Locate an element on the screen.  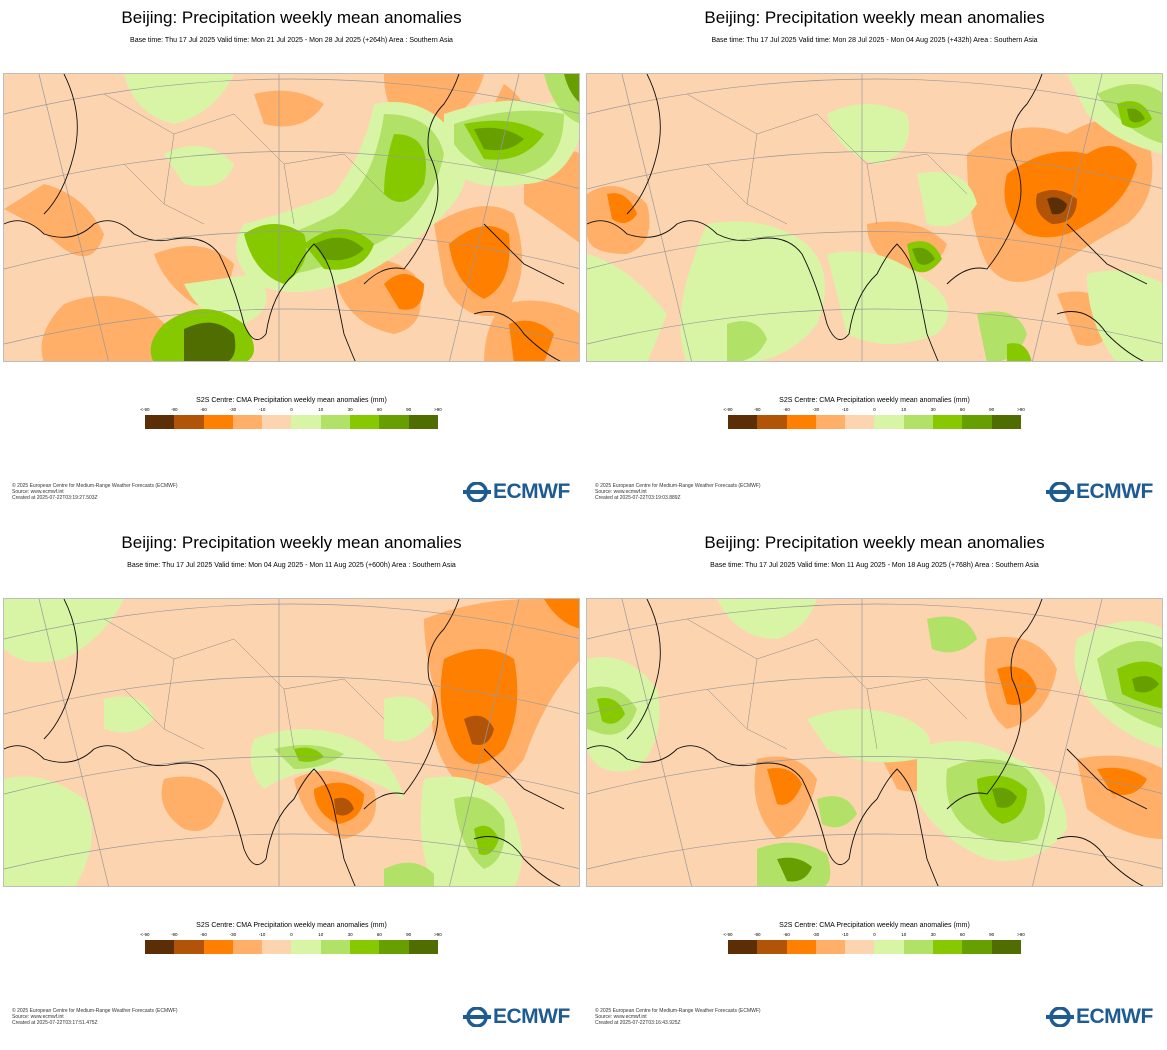
legend-tick: 10 is located at coordinates (321, 934).